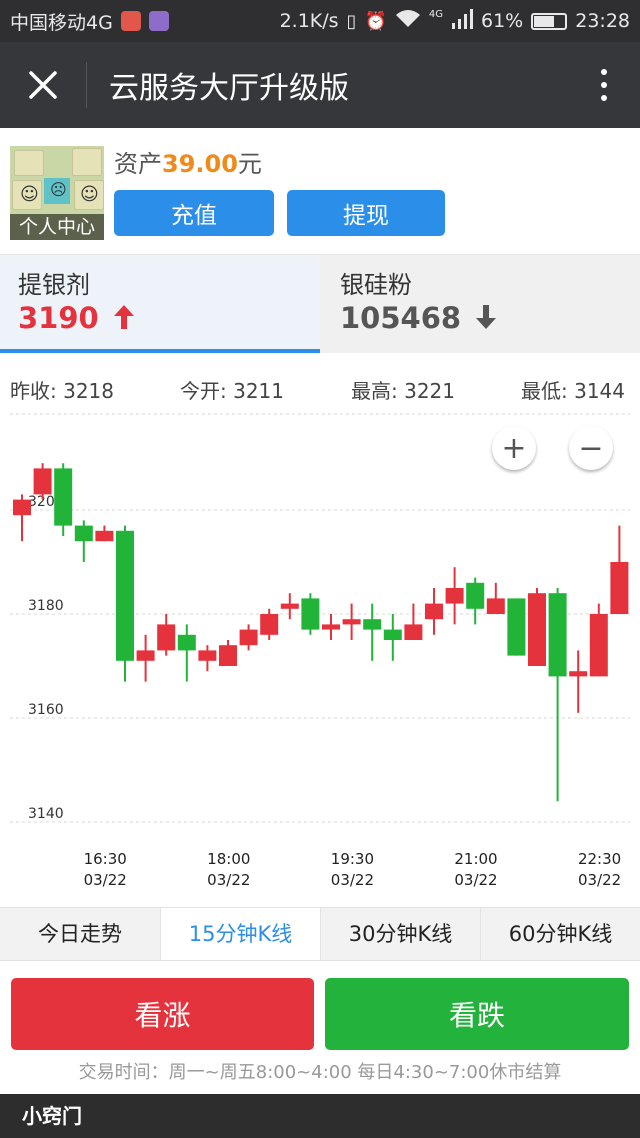  I want to click on tab-15min-kline: 15分钟K线, so click(240, 934).